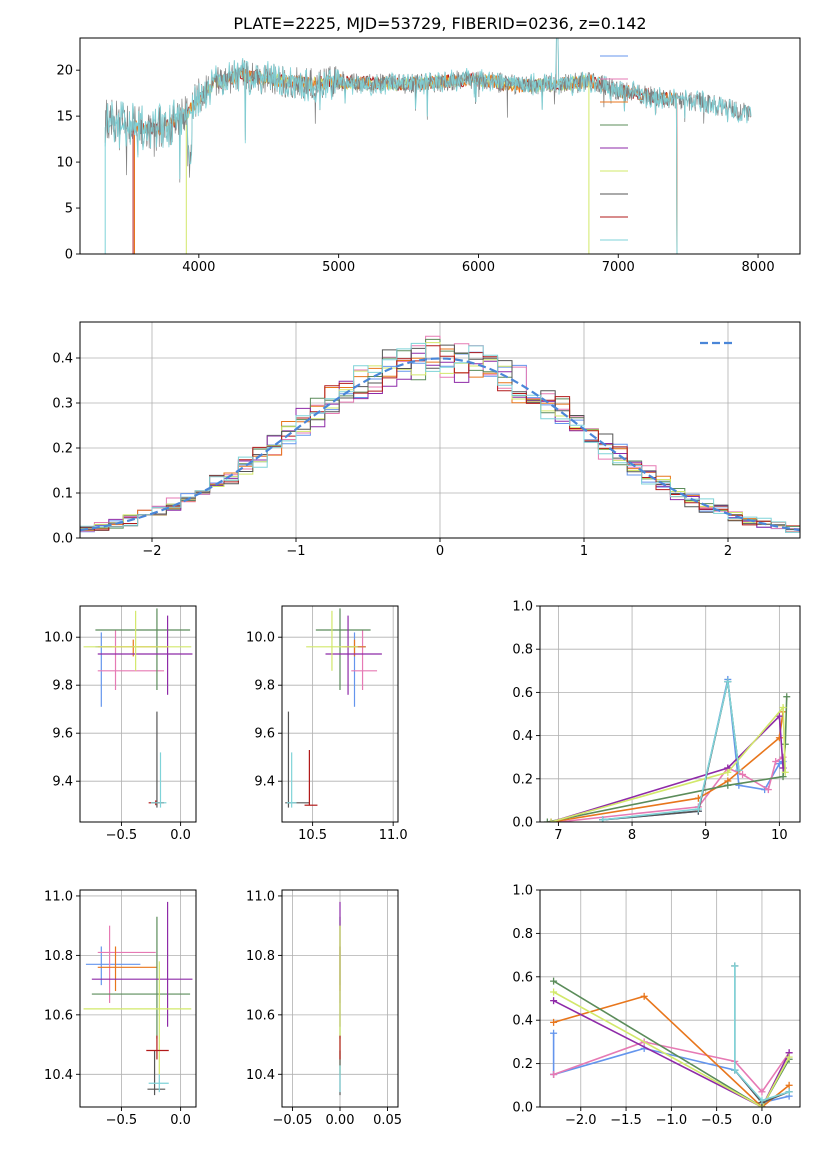 The width and height of the screenshot is (819, 1170). Describe the element at coordinates (393, 835) in the screenshot. I see `x-tick-label: 11.0` at that location.